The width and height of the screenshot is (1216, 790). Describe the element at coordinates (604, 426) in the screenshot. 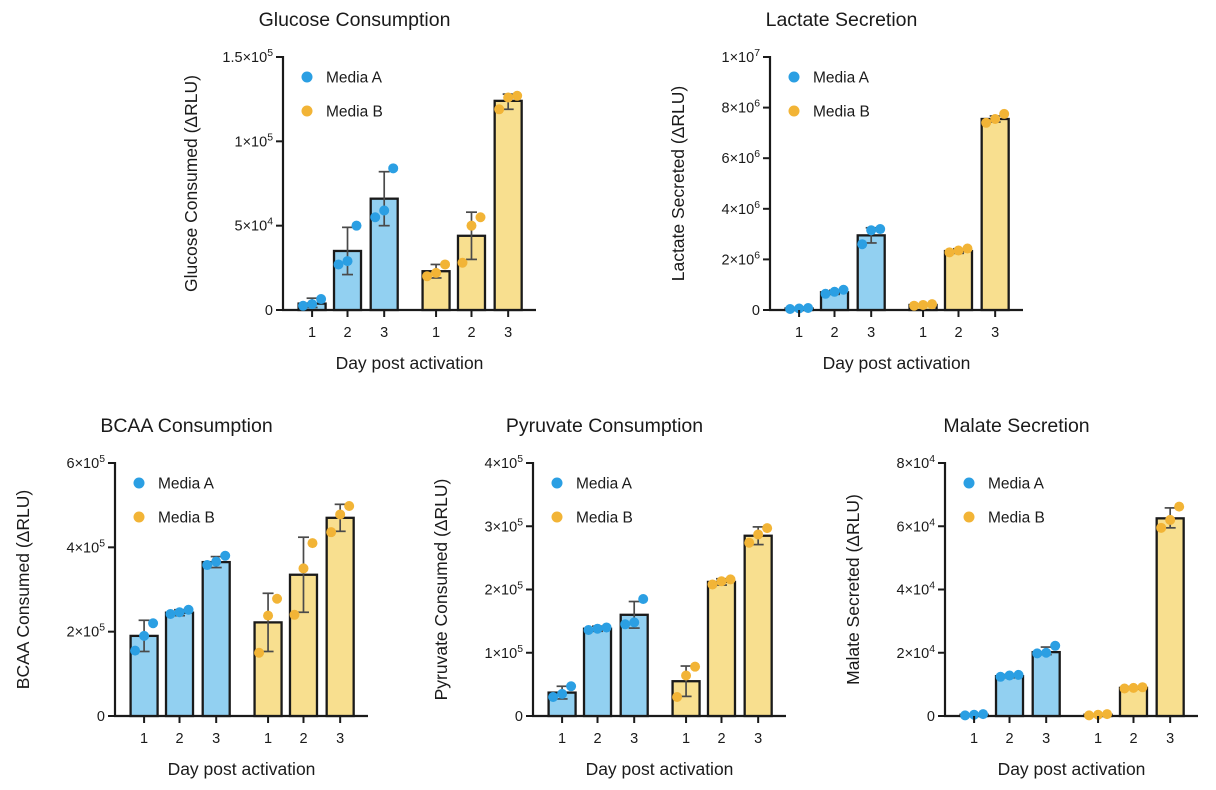

I see `chart-title: Pyruvate Consumption` at that location.